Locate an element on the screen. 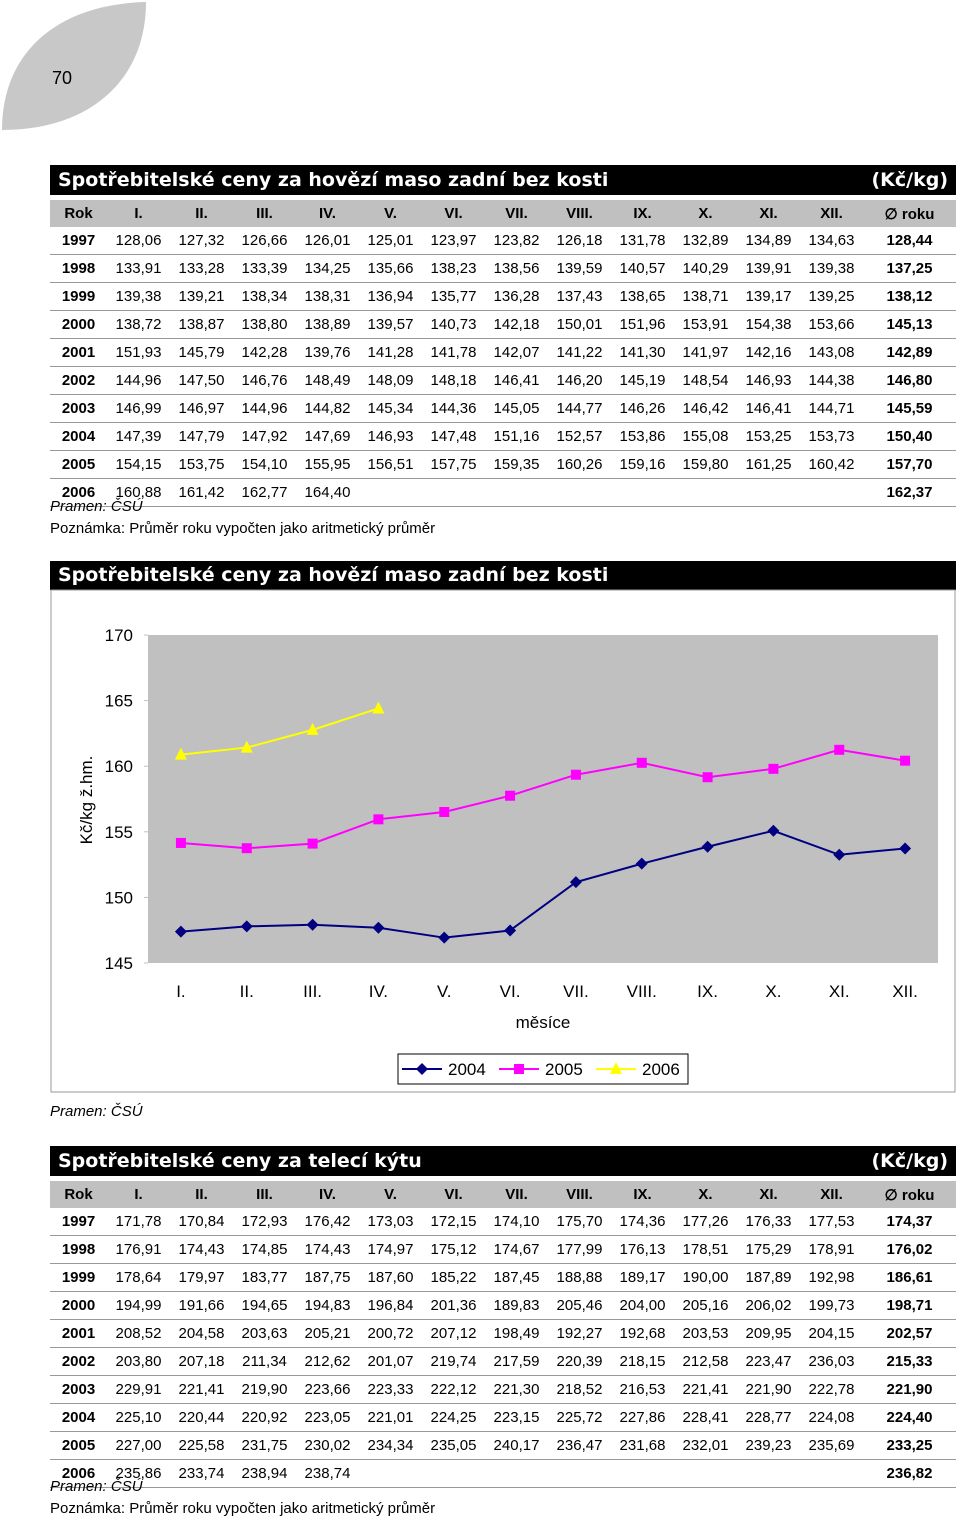  cell: 208,52 is located at coordinates (138, 1333).